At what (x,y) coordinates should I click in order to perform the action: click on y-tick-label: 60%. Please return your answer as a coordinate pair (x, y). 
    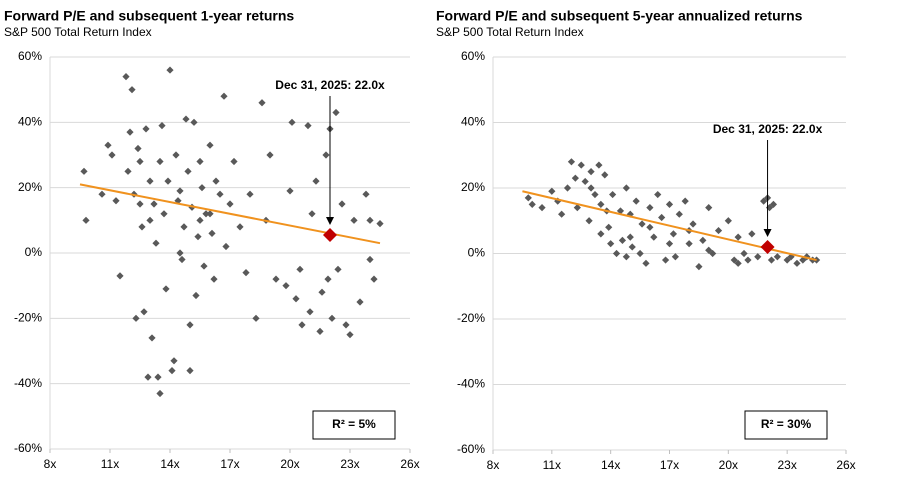
    Looking at the image, I should click on (30, 56).